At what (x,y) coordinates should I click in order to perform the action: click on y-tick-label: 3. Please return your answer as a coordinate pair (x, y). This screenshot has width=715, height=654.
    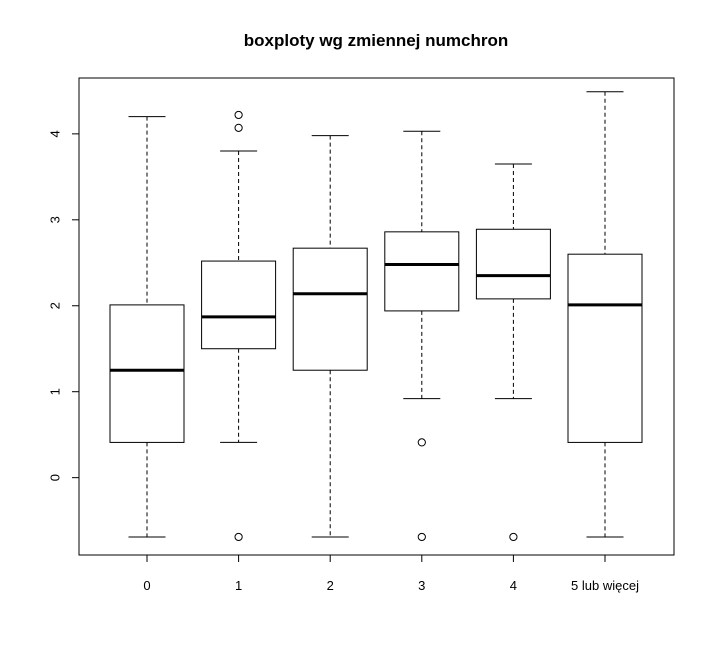
    Looking at the image, I should click on (55, 219).